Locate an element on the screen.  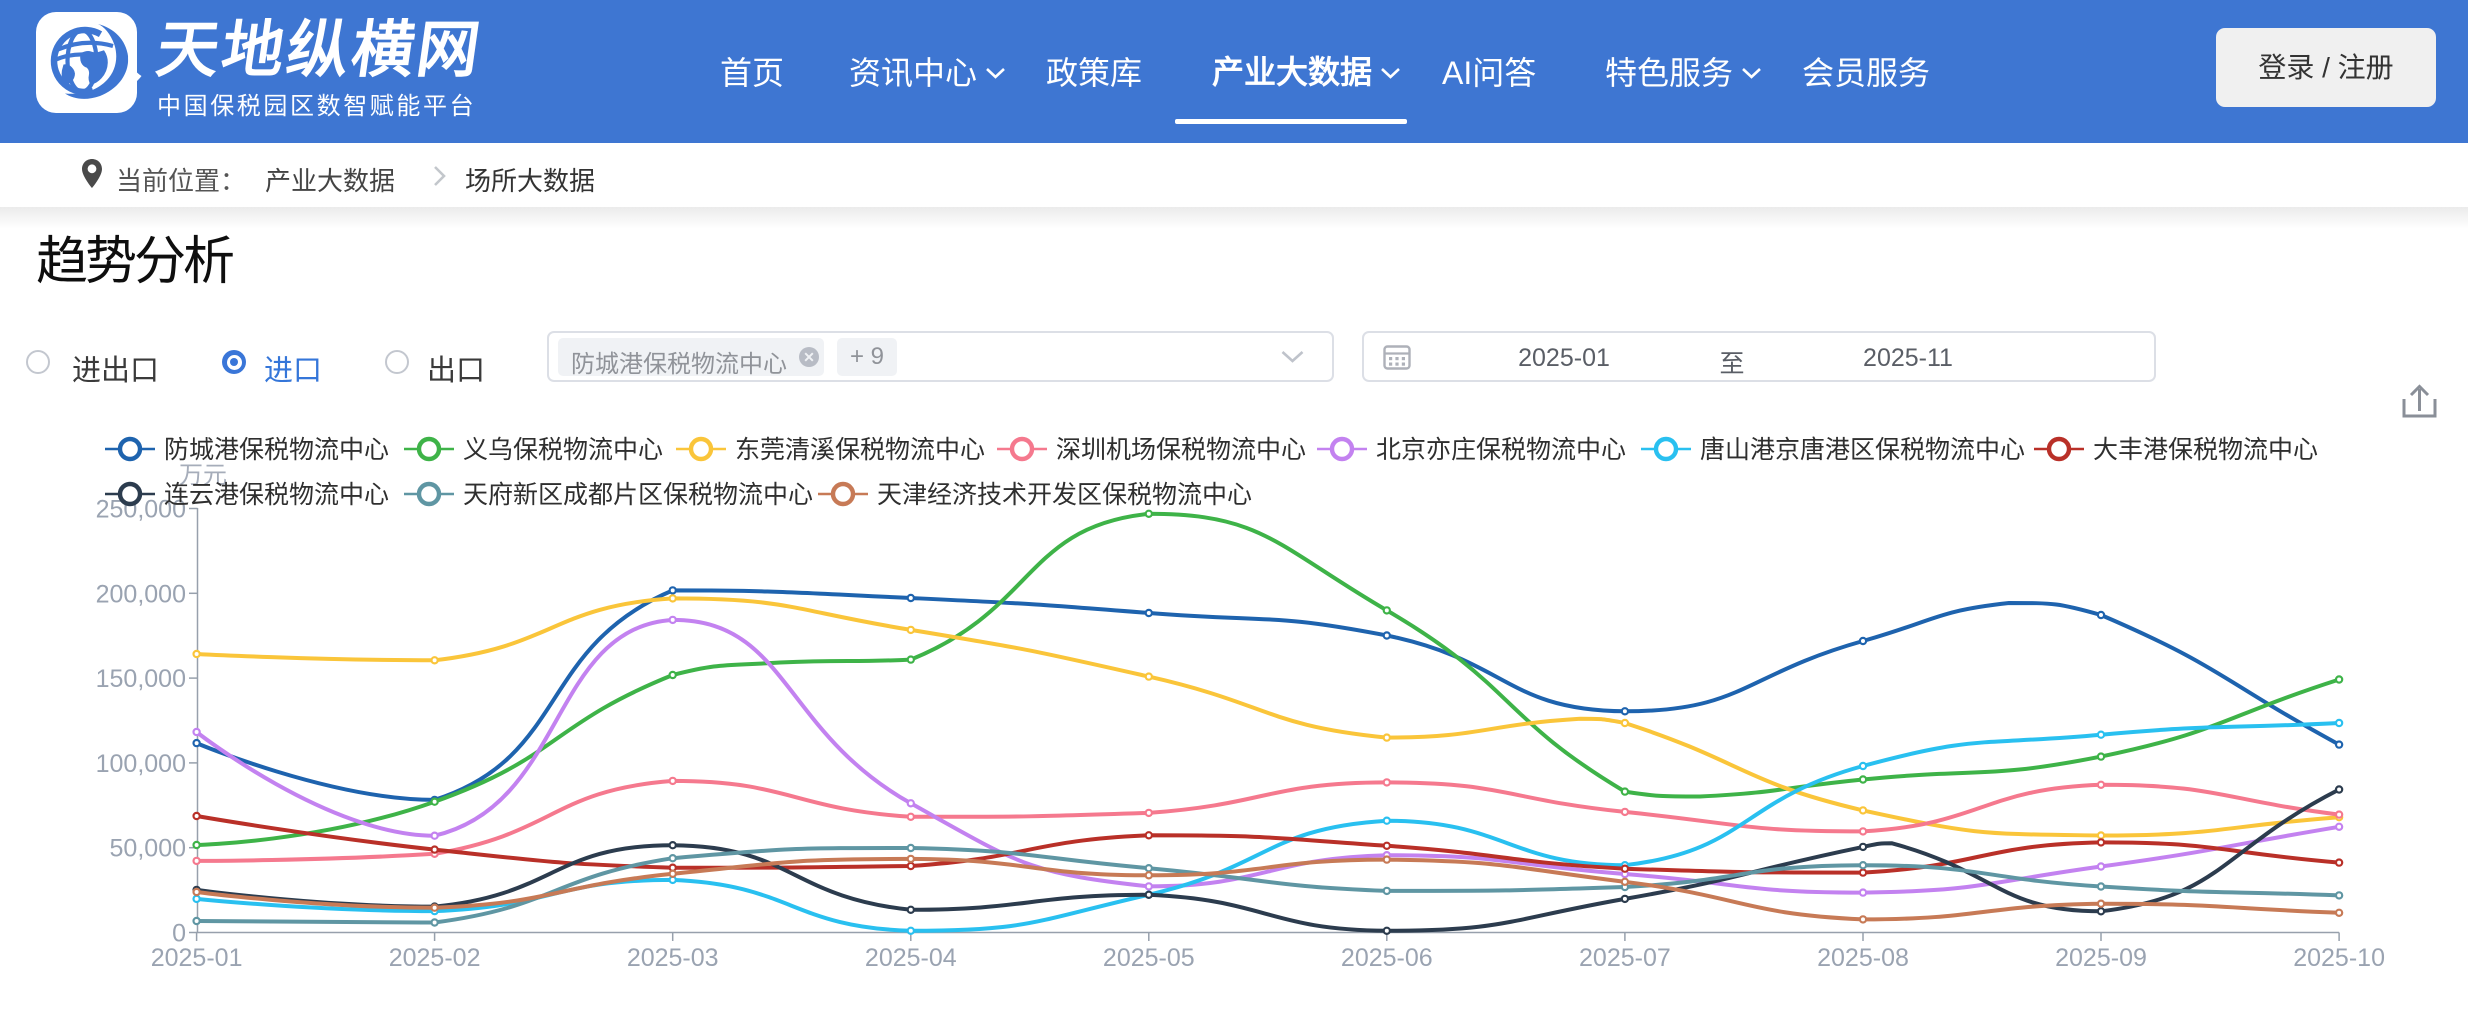
svg-text: 天府新区成都片区保税物流中心 is located at coordinates (638, 495).